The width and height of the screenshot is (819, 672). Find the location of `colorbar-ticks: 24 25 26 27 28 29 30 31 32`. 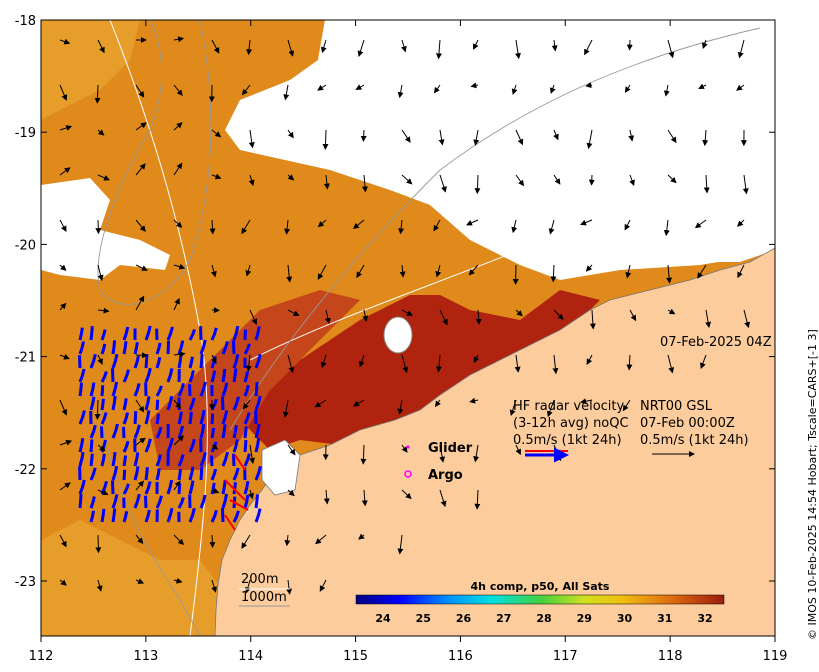

colorbar-ticks: 24 25 26 27 28 29 30 31 32 is located at coordinates (543, 618).